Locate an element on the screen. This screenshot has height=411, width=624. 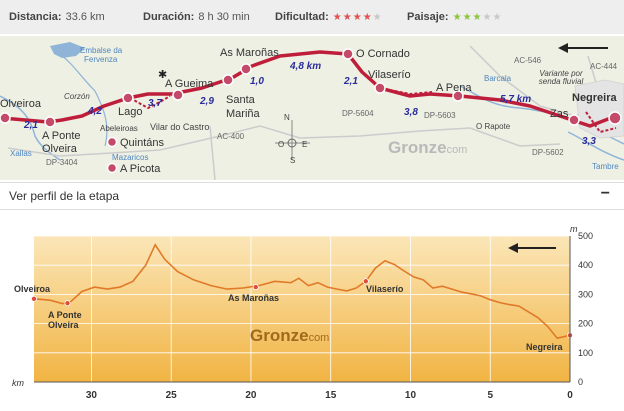
x-tick-label: 15 is located at coordinates (331, 395).